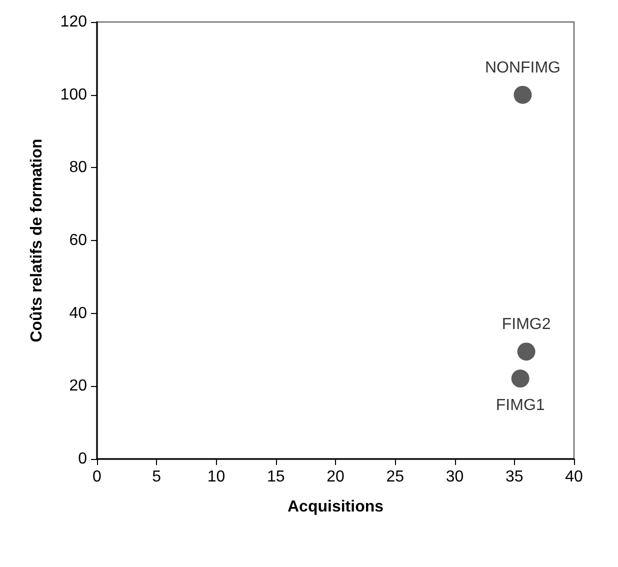 This screenshot has height=567, width=618. What do you see at coordinates (335, 507) in the screenshot?
I see `x-axis-title: Acquisitions` at bounding box center [335, 507].